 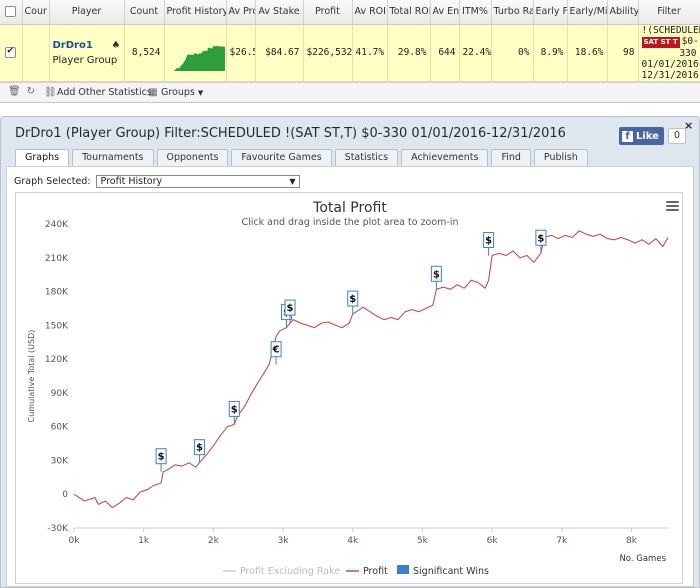 I want to click on x-tick-label: 2k, so click(x=214, y=541).